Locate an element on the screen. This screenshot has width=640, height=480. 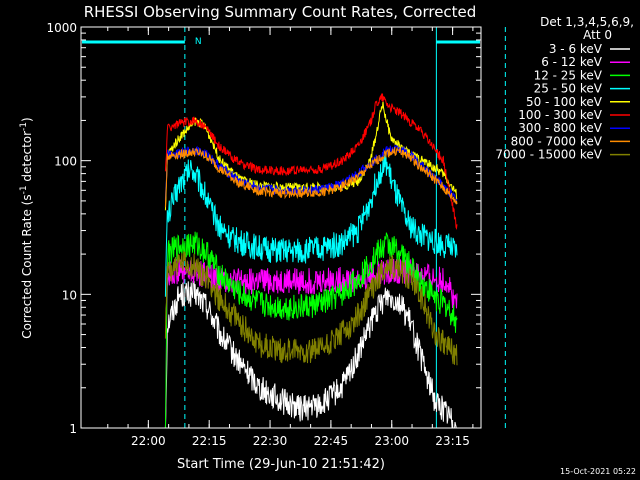
y-tick-label-0: 1 is located at coordinates (73, 429).